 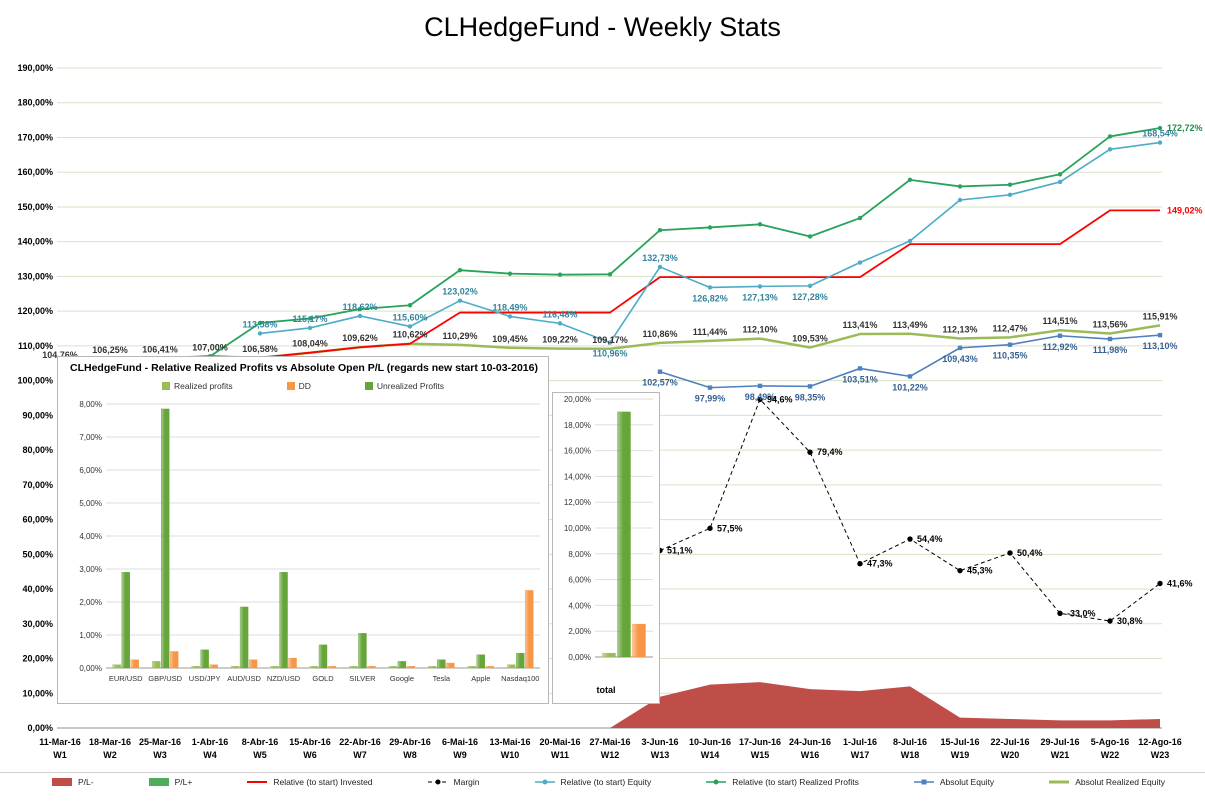 I want to click on svg-text: 18-Mar-16, so click(x=110, y=742).